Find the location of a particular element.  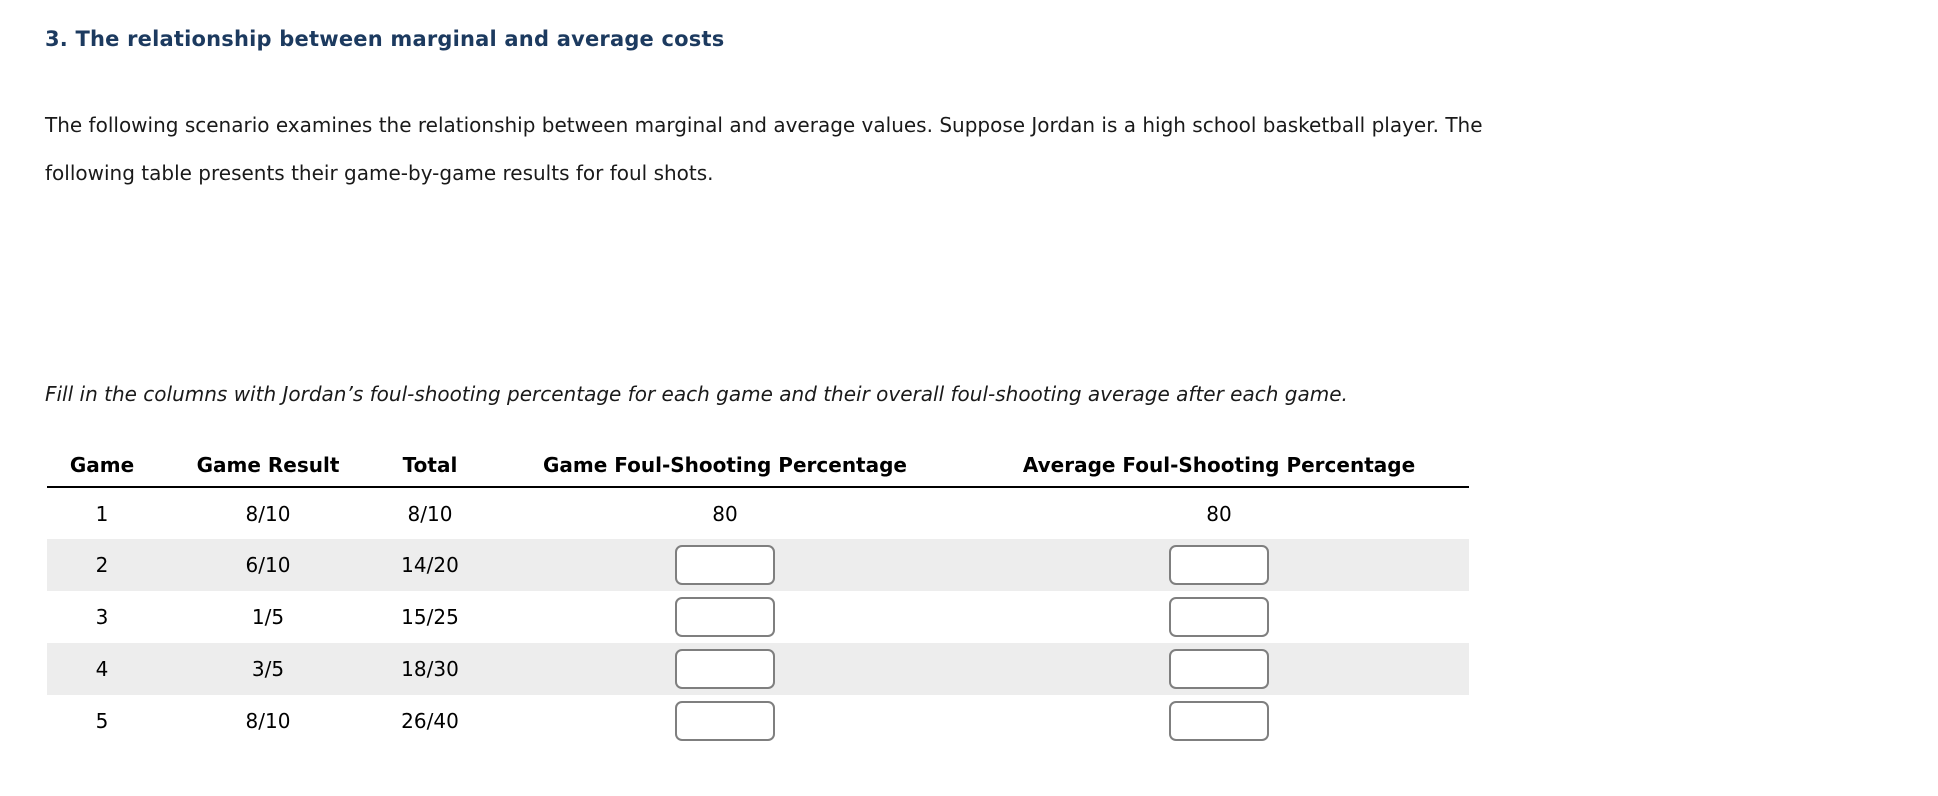

table-row: 1 8/10 8/10 80 80 is located at coordinates (758, 513).